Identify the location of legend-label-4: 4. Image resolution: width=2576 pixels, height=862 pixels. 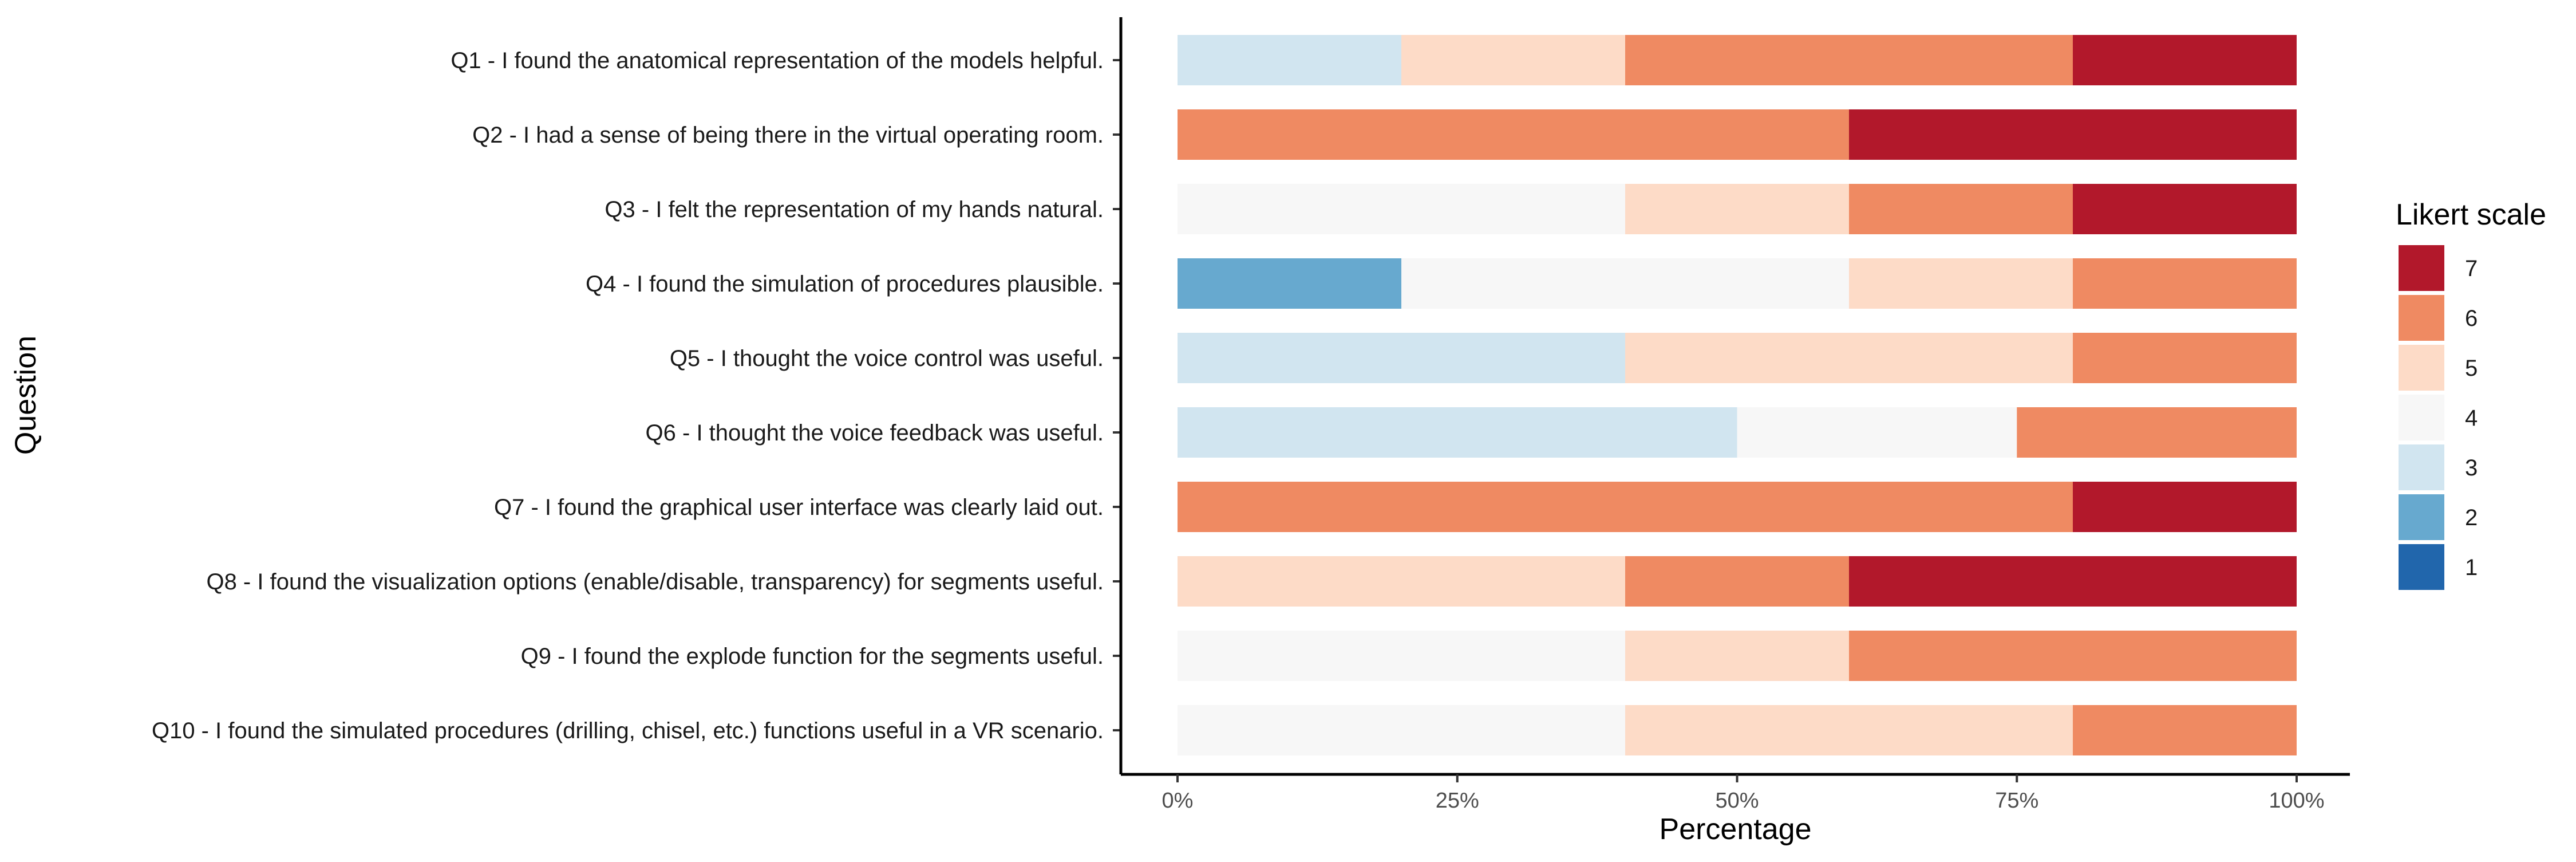
(2471, 419).